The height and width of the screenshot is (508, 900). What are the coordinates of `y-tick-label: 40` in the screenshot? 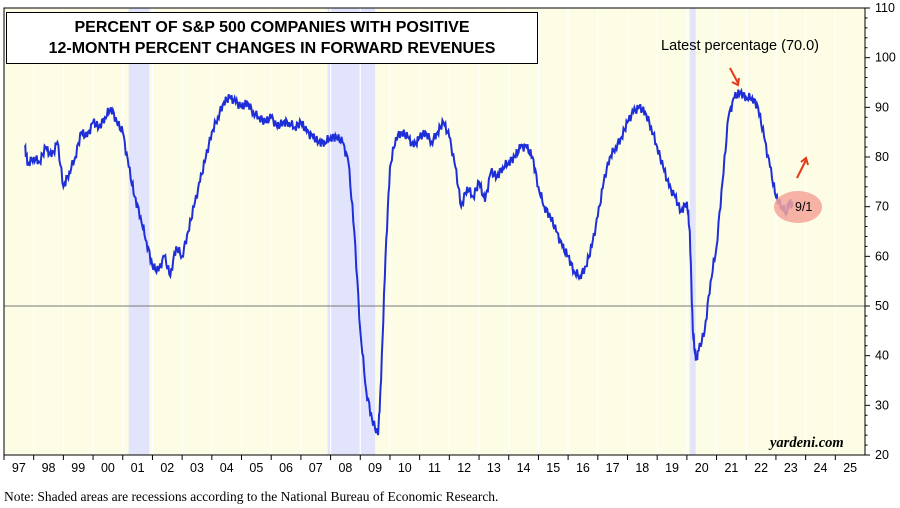 It's located at (882, 356).